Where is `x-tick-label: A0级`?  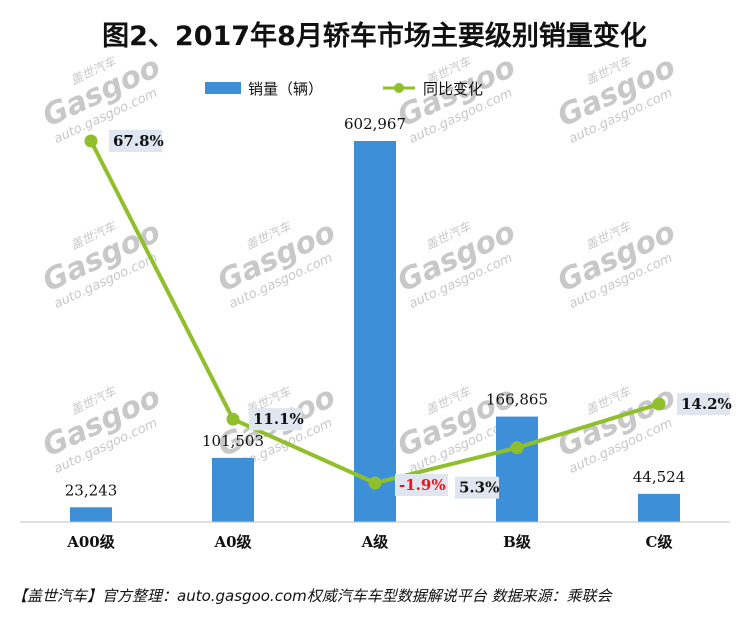
x-tick-label: A0级 is located at coordinates (232, 542).